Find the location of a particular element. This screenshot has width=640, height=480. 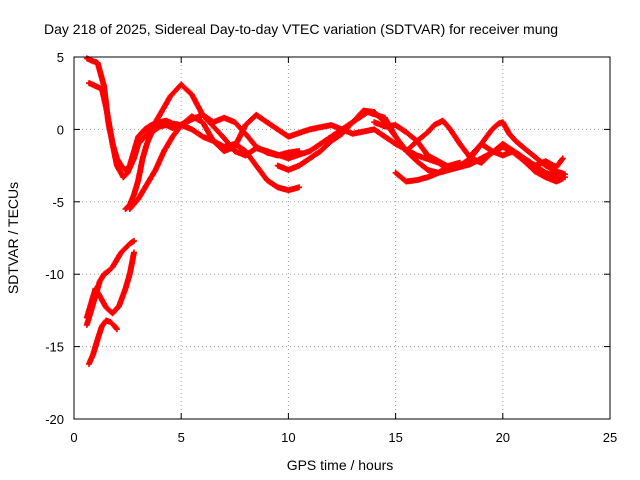

y-axis-label: SDTVAR / TECUs is located at coordinates (13, 238).